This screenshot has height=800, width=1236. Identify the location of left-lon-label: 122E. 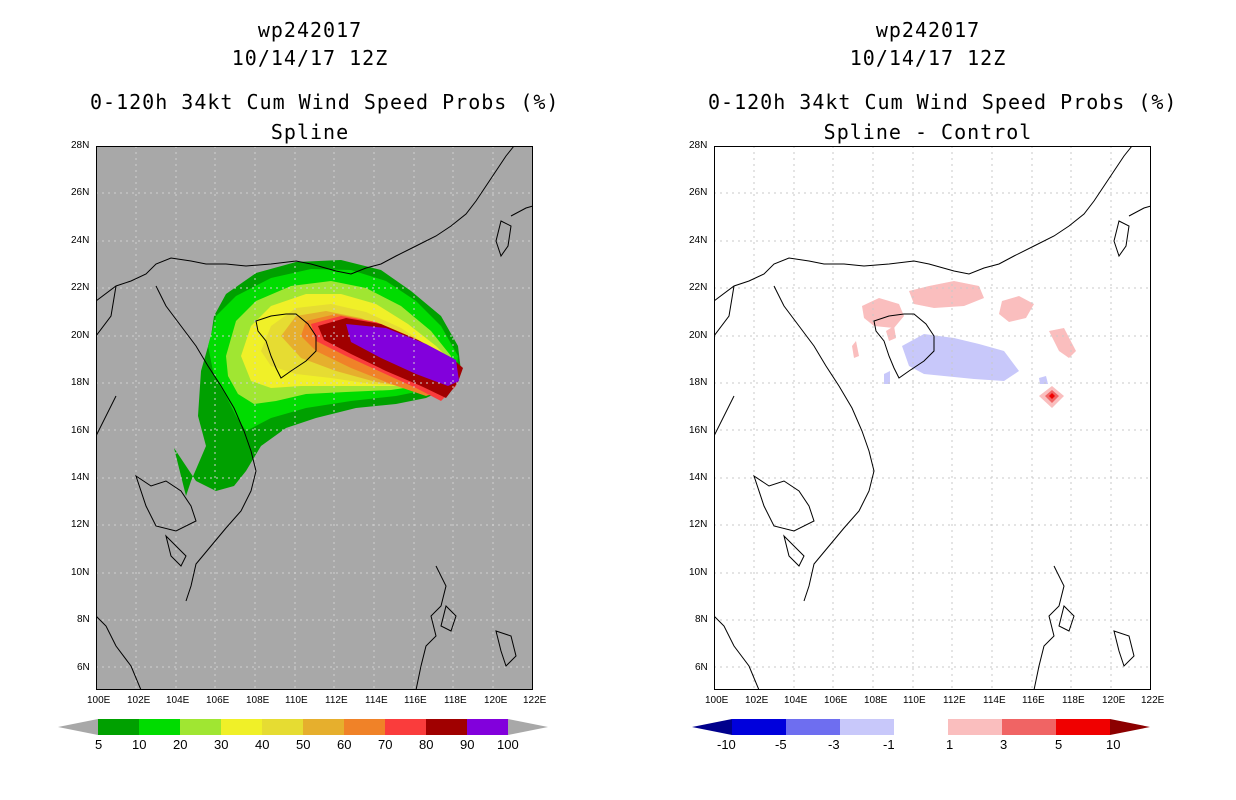
(535, 700).